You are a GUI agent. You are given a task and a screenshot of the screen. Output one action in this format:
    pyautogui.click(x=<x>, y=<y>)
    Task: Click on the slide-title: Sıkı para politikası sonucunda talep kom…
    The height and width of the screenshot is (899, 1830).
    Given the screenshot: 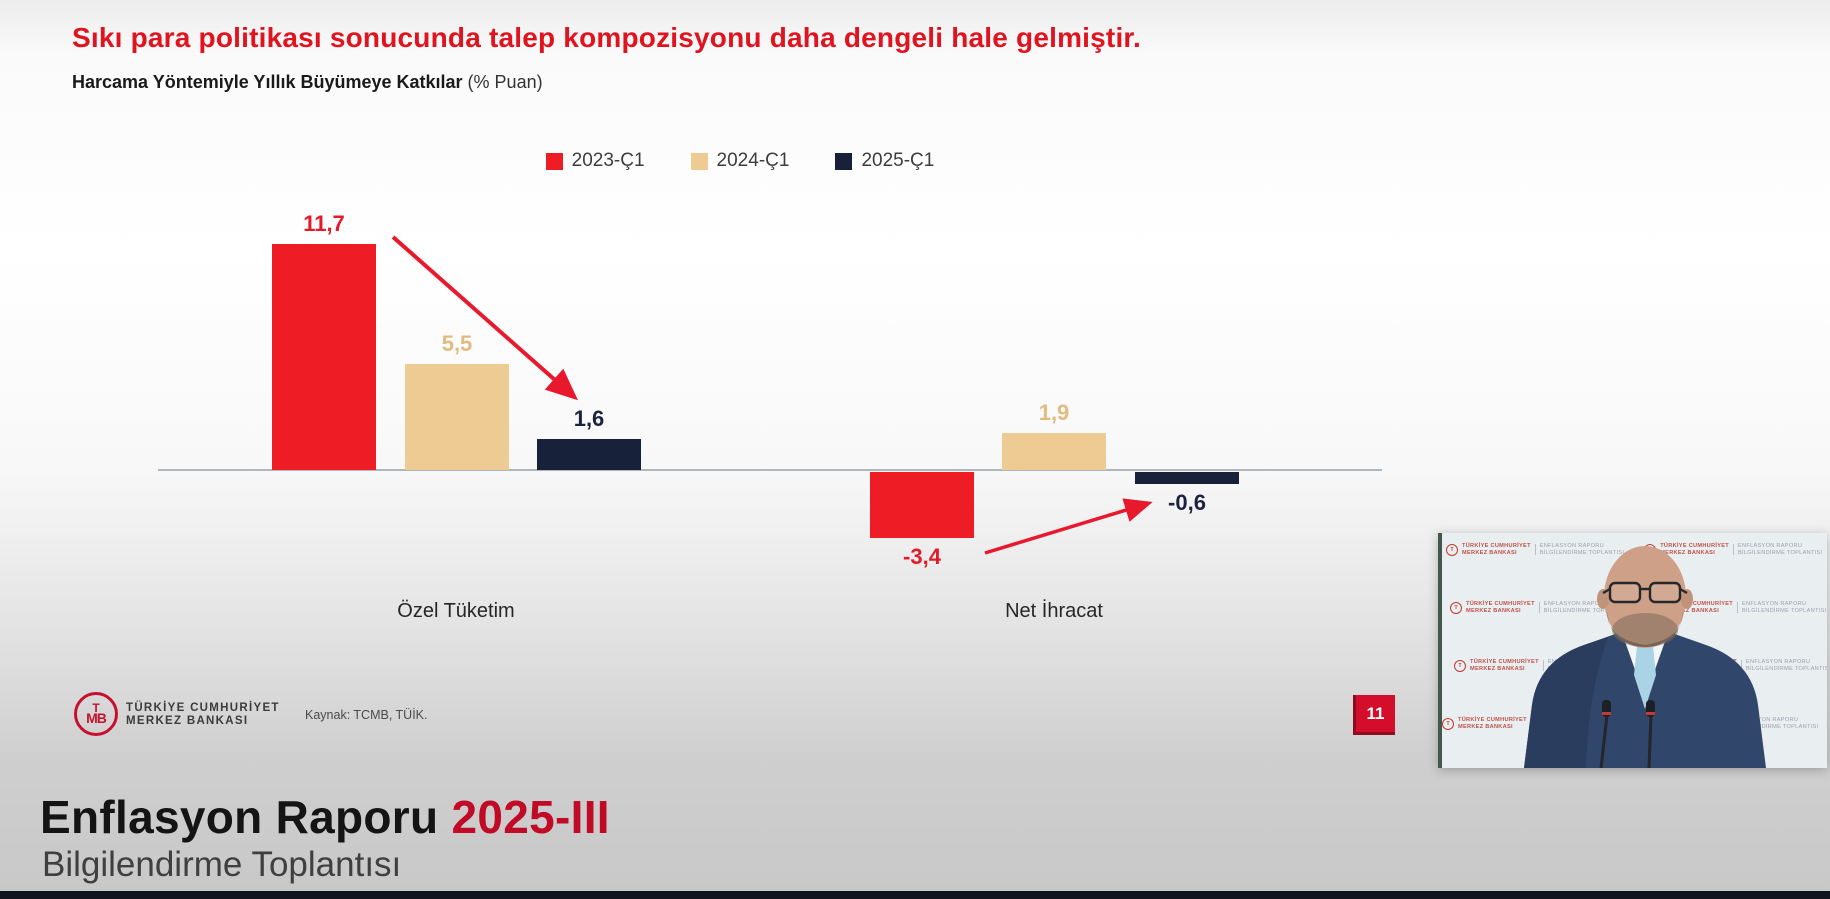 What is the action you would take?
    pyautogui.click(x=606, y=37)
    